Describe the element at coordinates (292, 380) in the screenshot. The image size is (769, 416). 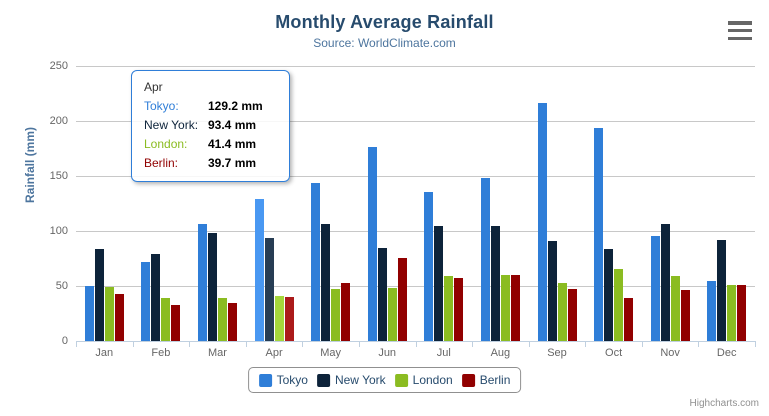
I see `legend-label-tokyo: Tokyo` at that location.